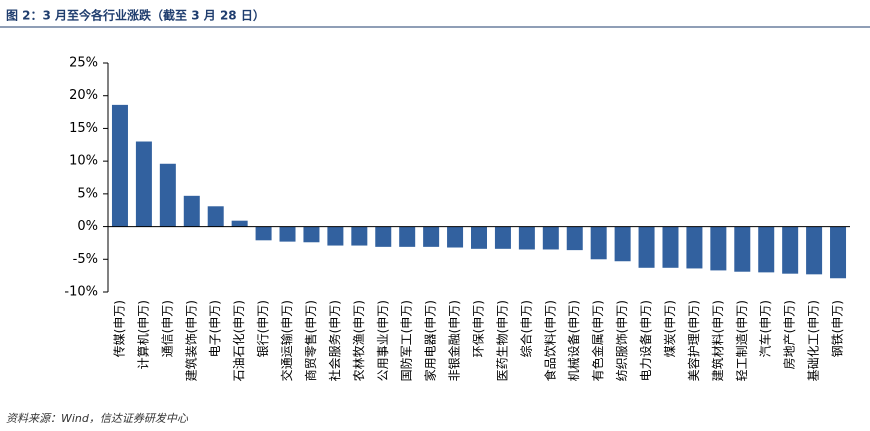  What do you see at coordinates (693, 340) in the screenshot?
I see `x-tick-label: 美容护理(申万)` at bounding box center [693, 340].